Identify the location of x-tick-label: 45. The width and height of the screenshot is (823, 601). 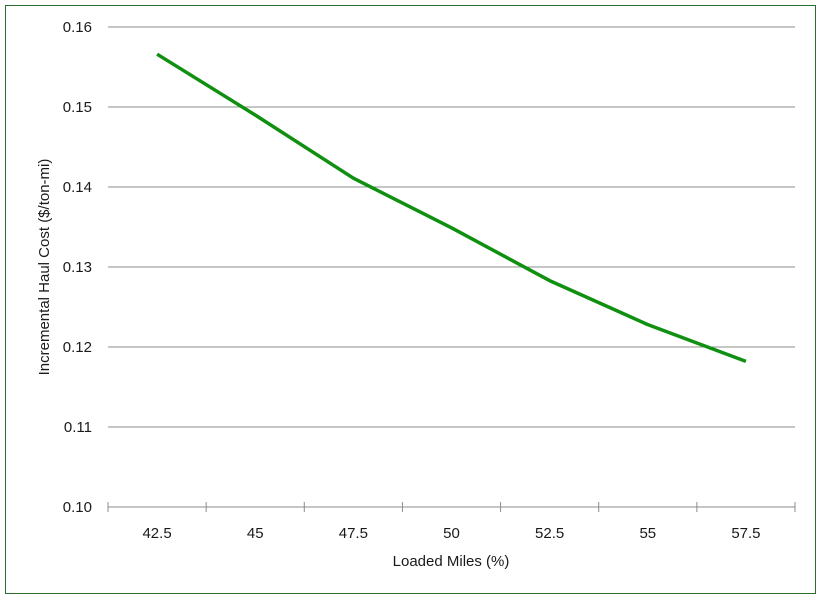
(255, 533).